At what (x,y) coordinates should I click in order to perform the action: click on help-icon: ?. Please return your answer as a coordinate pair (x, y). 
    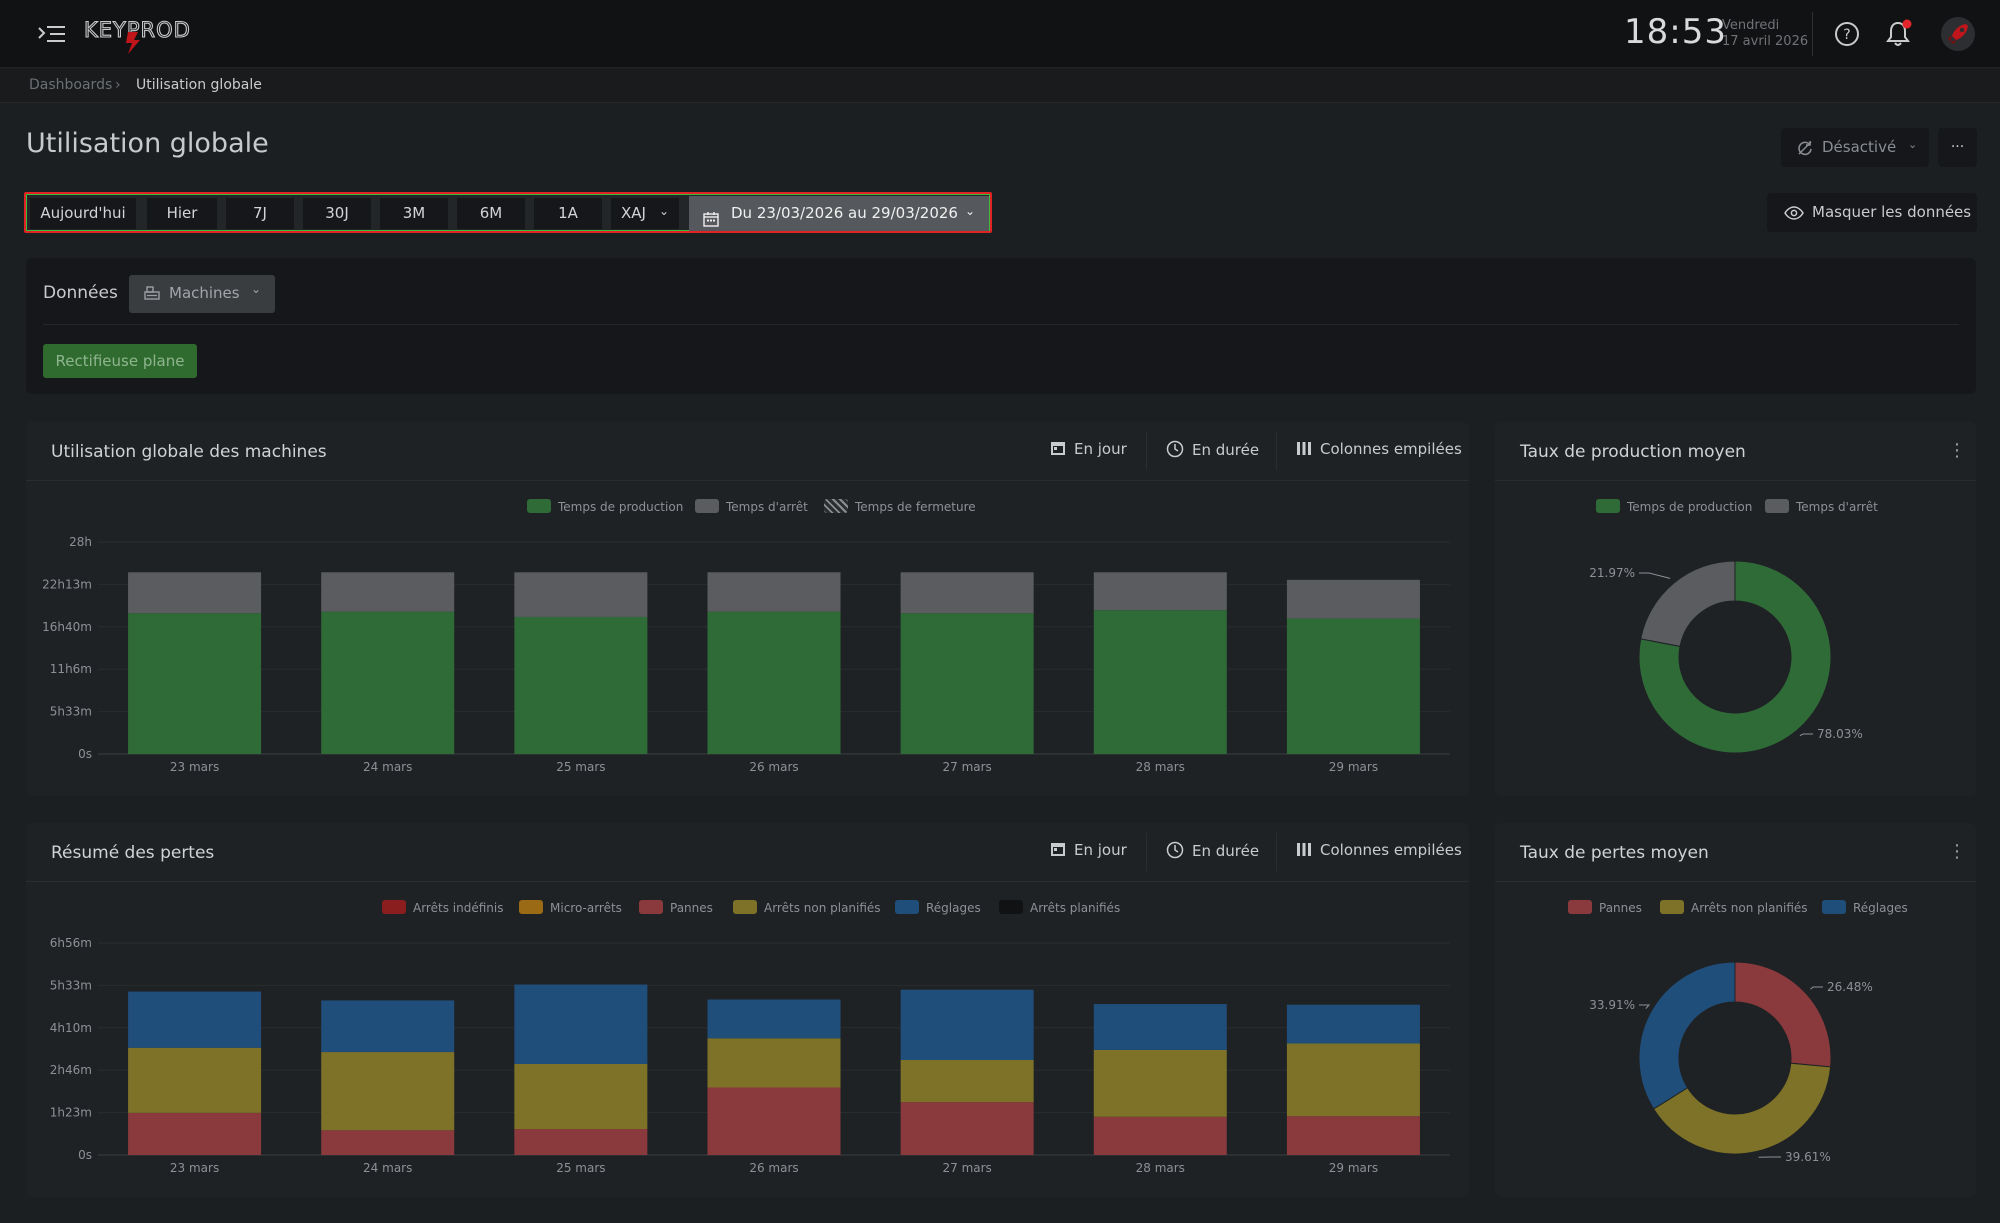
    Looking at the image, I should click on (1847, 34).